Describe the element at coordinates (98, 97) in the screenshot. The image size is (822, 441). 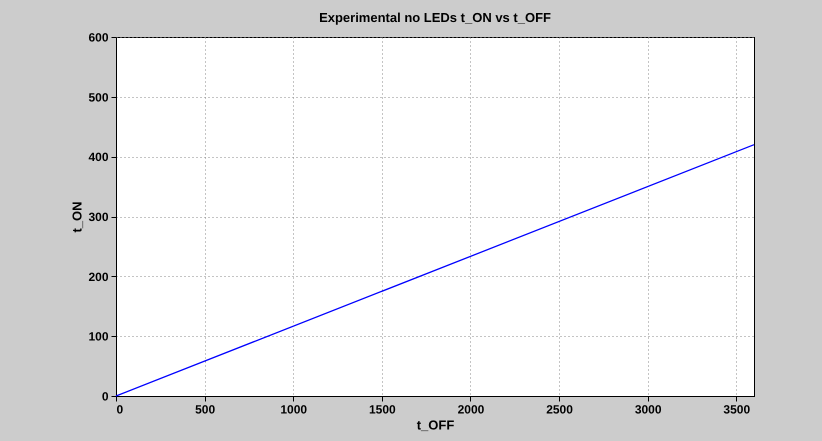
I see `y-tick-label: 500` at that location.